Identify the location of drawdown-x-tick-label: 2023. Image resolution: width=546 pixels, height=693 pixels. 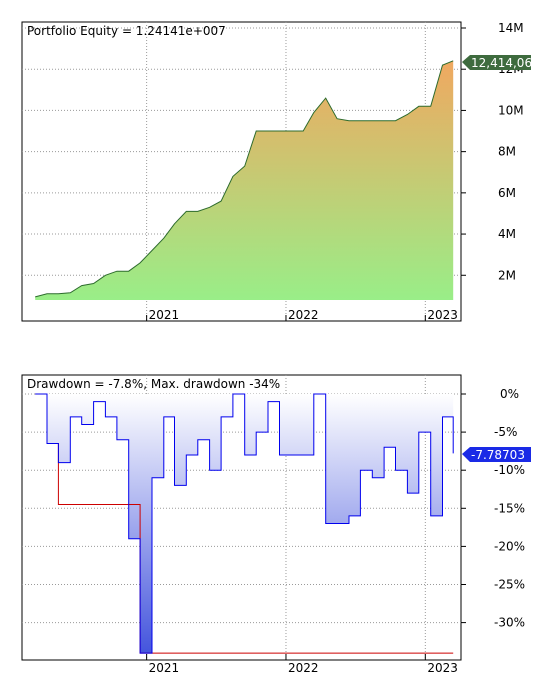
(442, 668).